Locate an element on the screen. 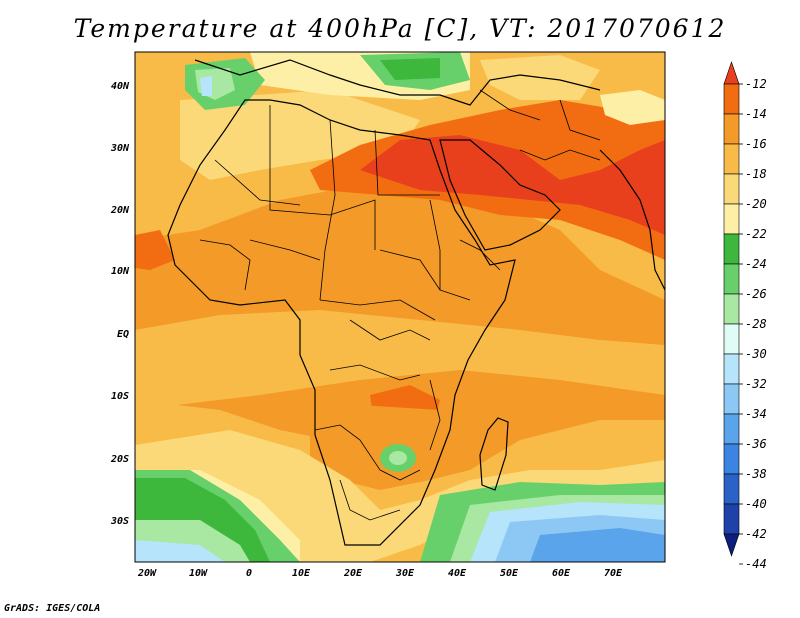  lon-tick-10e: 10E is located at coordinates (301, 573).